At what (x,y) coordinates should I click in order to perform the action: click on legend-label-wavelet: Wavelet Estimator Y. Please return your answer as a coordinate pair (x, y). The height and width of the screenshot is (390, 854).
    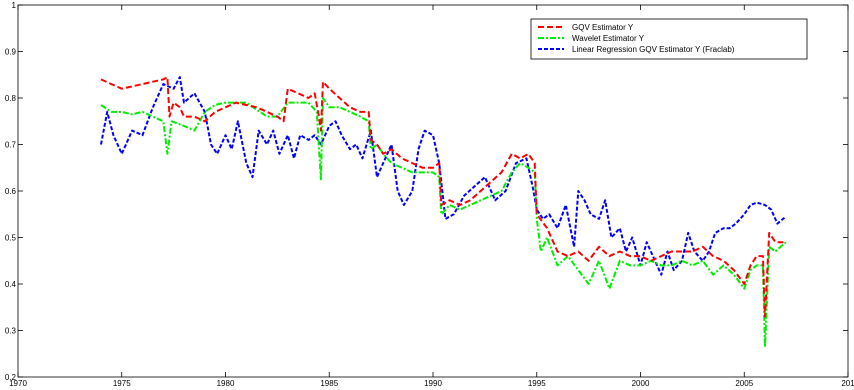
    Looking at the image, I should click on (608, 38).